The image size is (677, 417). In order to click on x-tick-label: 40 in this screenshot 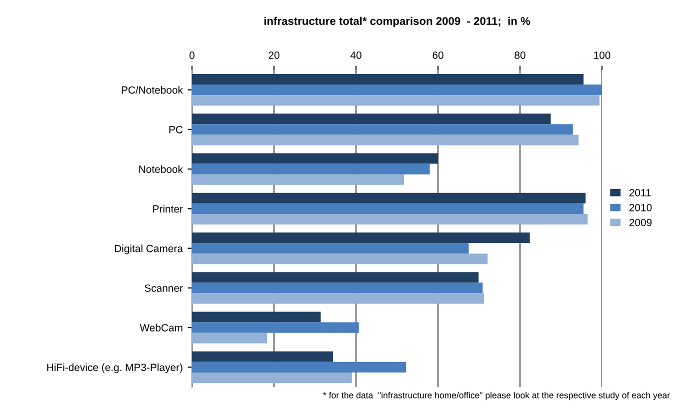, I will do `click(356, 55)`.